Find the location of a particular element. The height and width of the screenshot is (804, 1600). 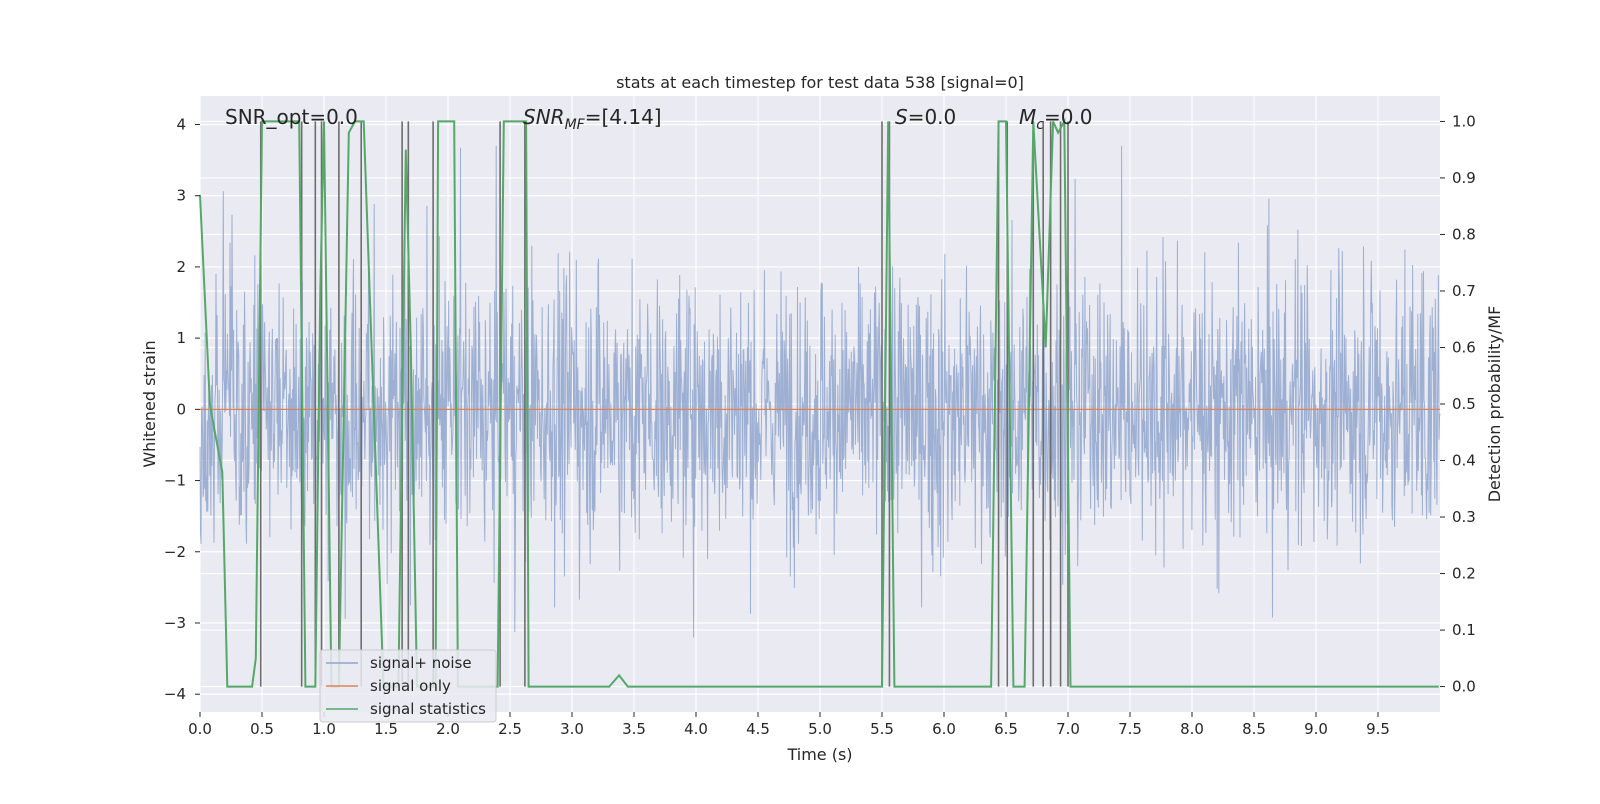

y-right-tick-label: 0.0 is located at coordinates (1464, 687).